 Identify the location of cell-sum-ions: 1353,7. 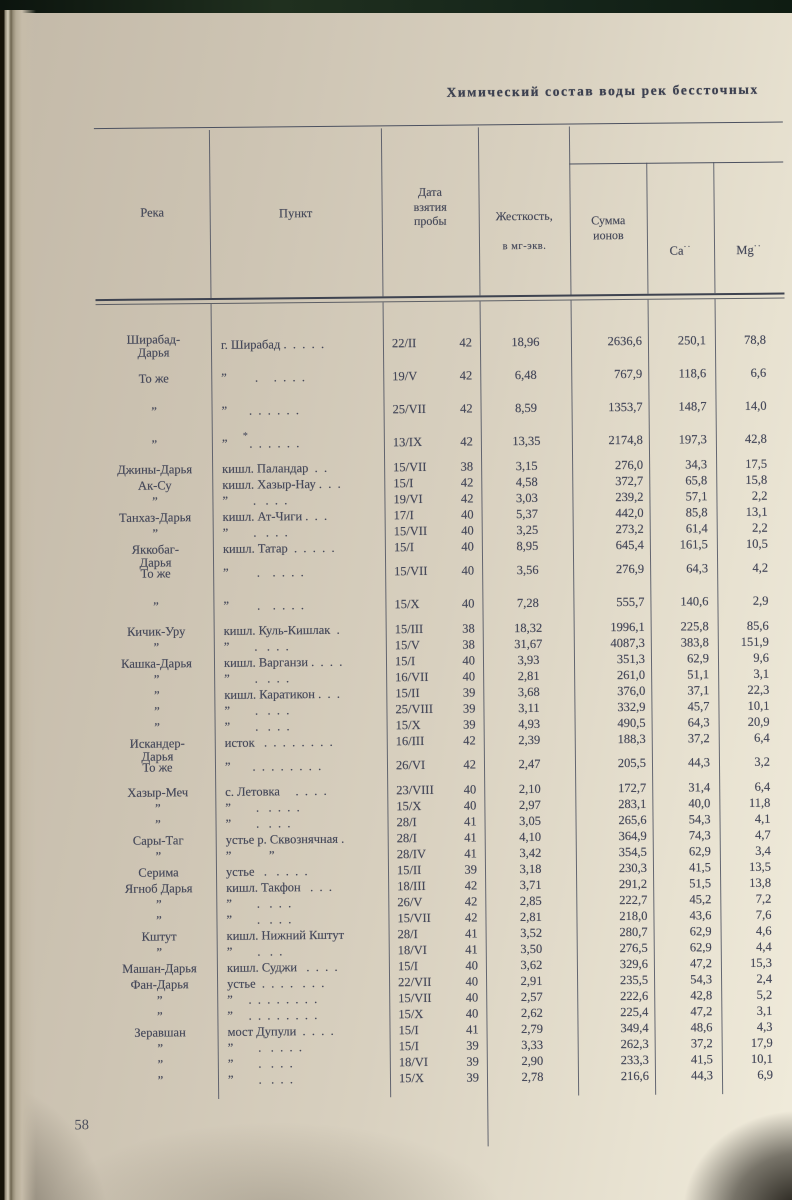
(625, 407).